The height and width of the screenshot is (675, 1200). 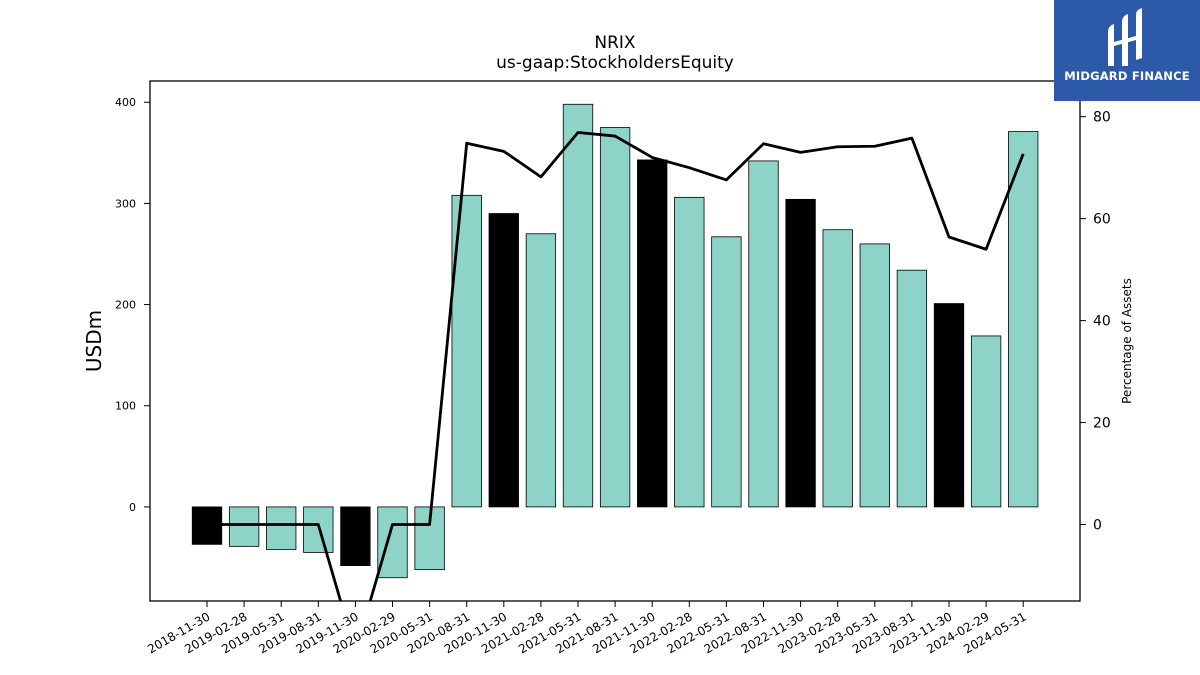 What do you see at coordinates (125, 203) in the screenshot?
I see `y-tick-label: 300` at bounding box center [125, 203].